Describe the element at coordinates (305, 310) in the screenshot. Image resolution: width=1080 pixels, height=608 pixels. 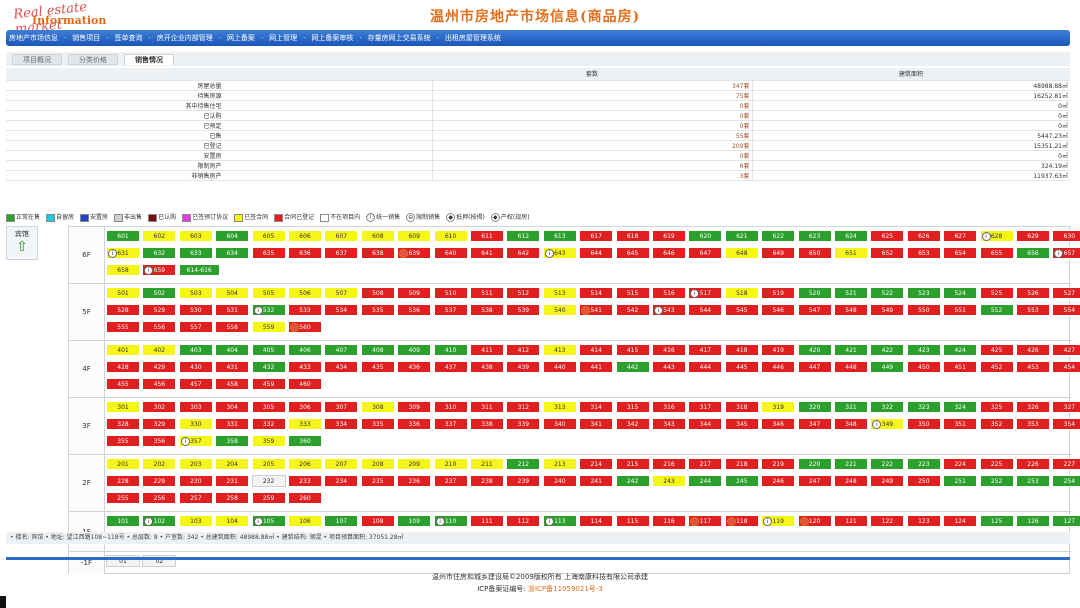
I see `unit-cell: 533` at that location.